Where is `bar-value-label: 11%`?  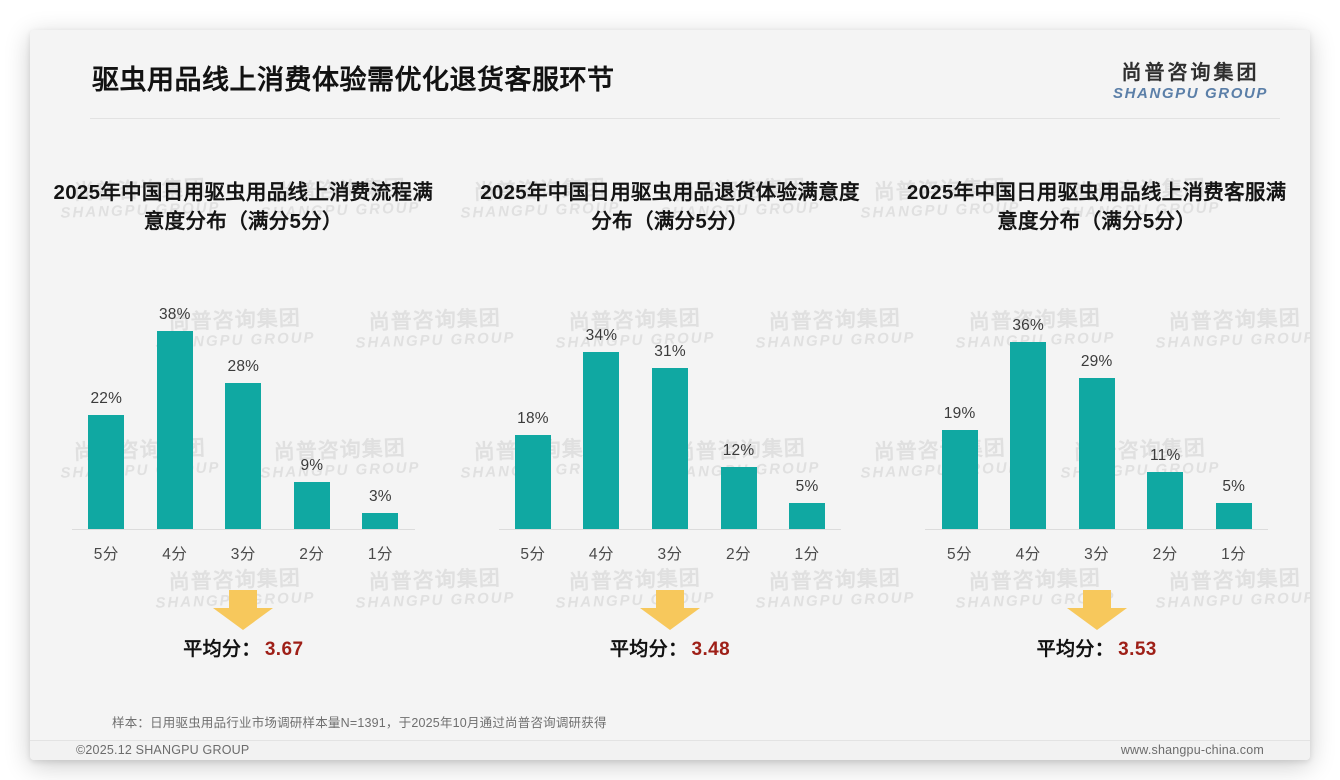
bar-value-label: 11% is located at coordinates (1165, 456).